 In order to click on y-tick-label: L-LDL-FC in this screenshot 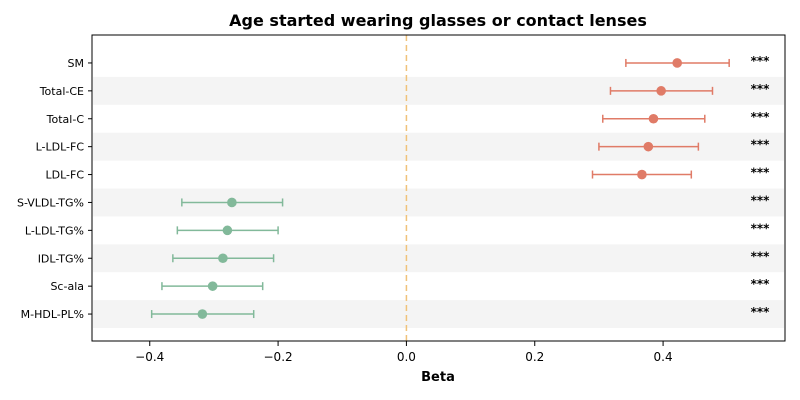, I will do `click(60, 147)`.